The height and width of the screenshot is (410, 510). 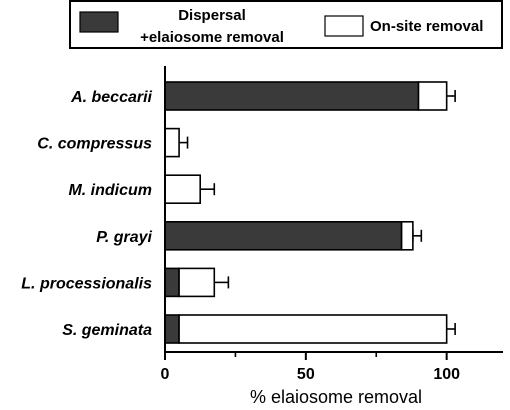 I want to click on legend-swatch-dispersal, so click(x=99, y=22).